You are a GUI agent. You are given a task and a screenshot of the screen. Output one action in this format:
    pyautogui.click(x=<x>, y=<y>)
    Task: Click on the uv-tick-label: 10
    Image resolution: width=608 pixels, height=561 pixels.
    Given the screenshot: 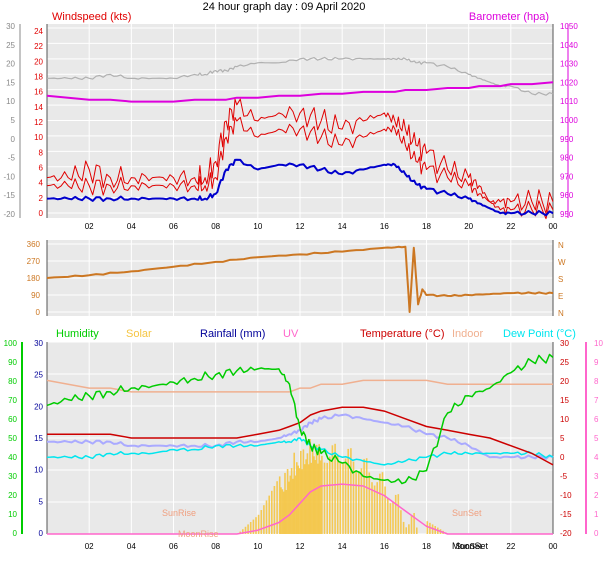 What is the action you would take?
    pyautogui.click(x=598, y=343)
    